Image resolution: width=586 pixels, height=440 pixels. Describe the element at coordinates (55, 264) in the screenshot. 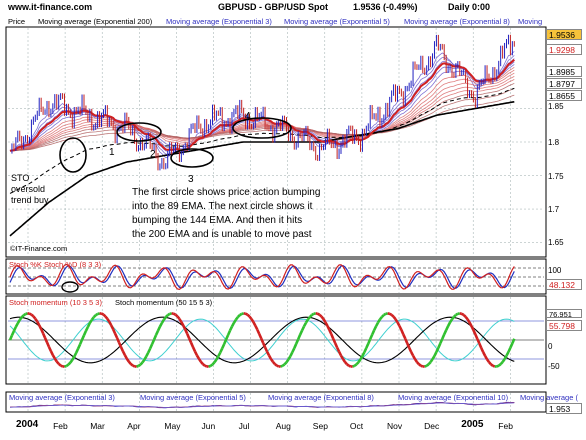

I see `stoch-label: Stoch %K Stoch %D (8 3 3)` at that location.